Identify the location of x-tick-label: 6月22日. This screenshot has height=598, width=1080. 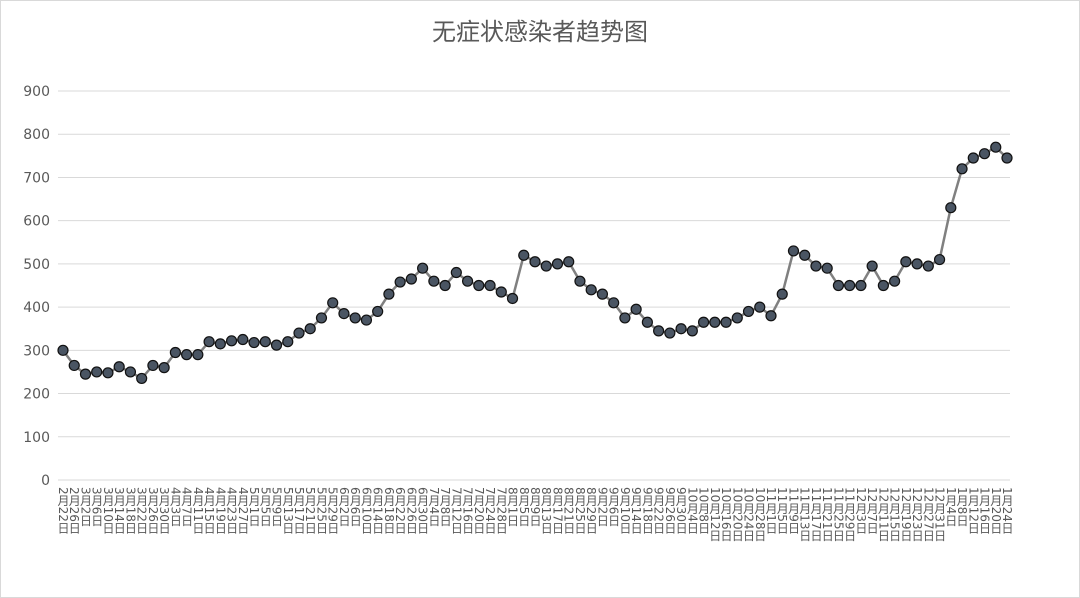
(400, 510).